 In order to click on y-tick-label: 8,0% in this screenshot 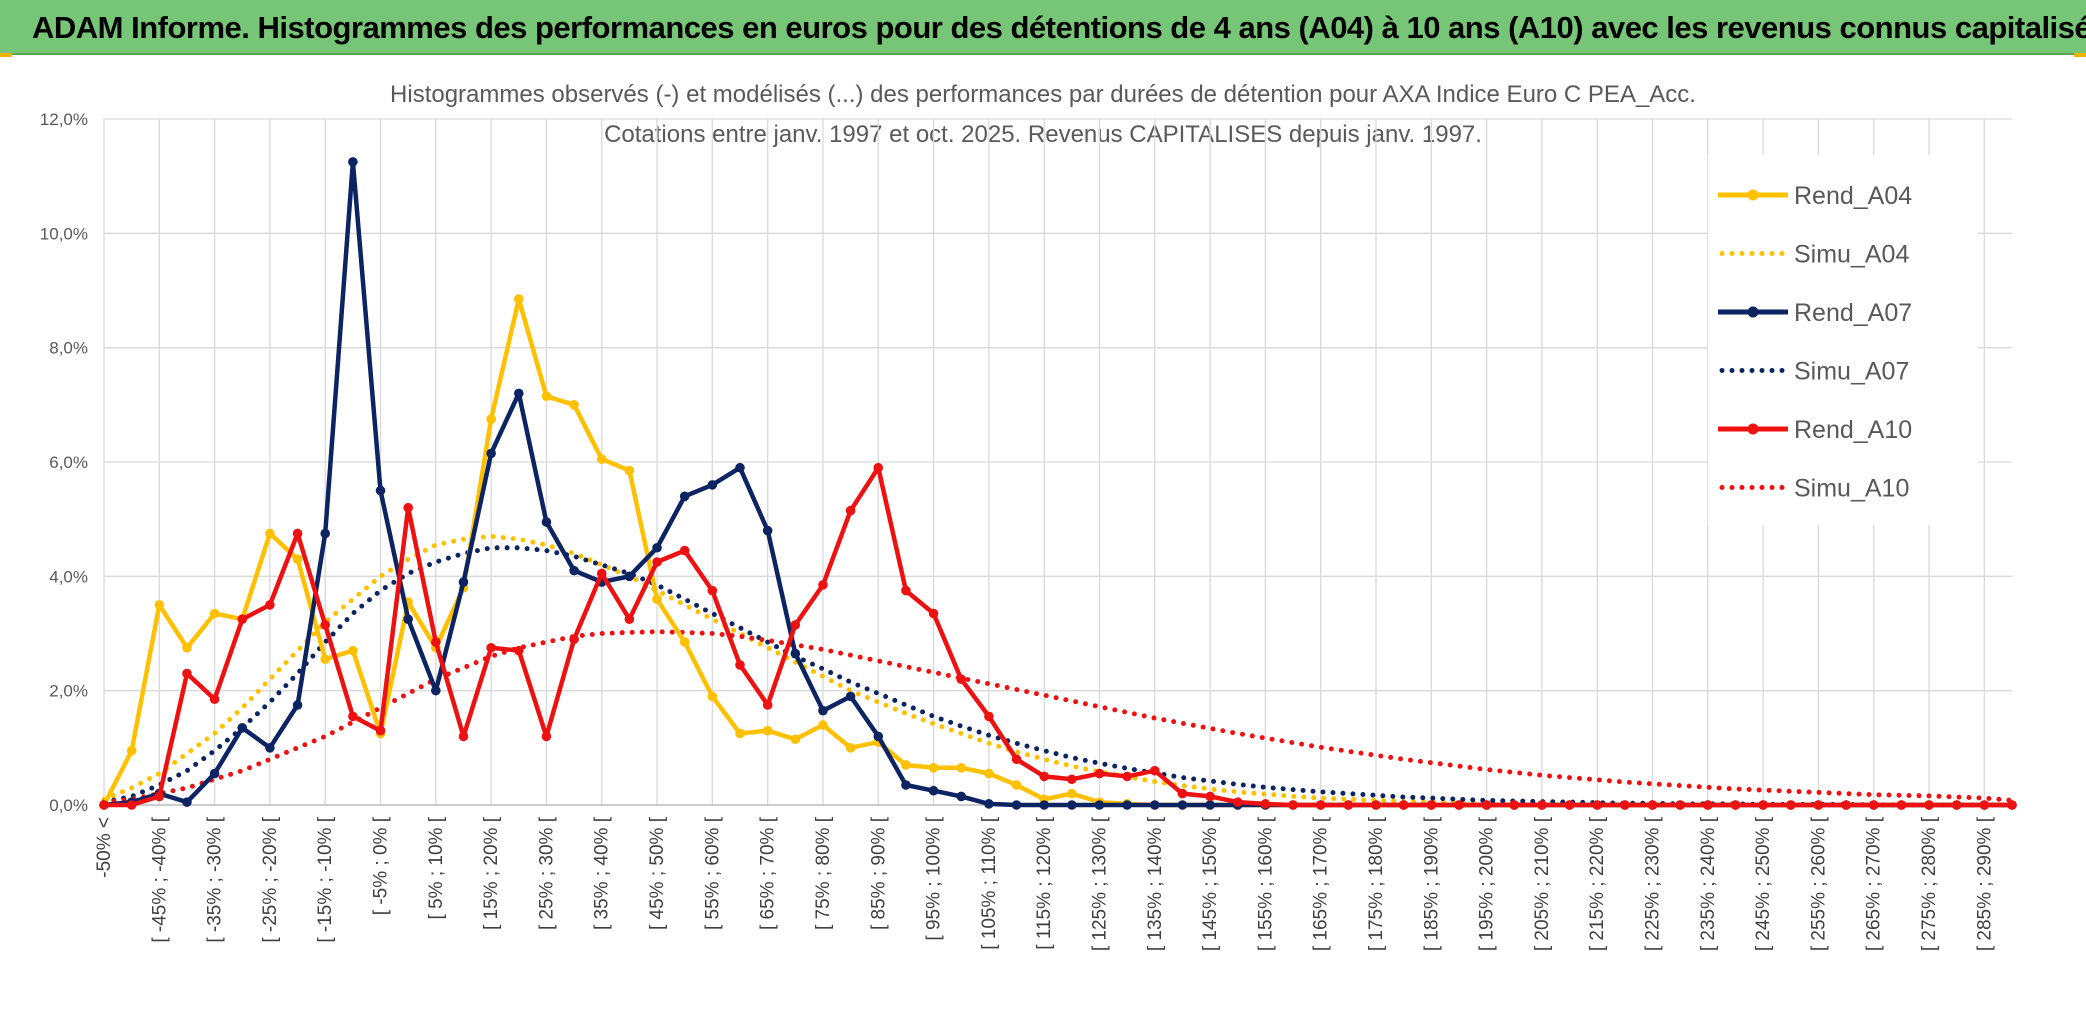, I will do `click(68, 348)`.